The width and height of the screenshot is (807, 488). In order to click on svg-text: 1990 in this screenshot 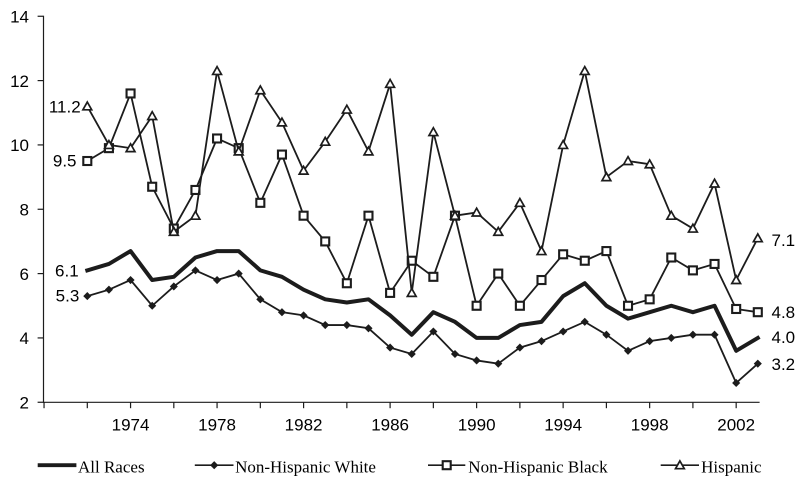, I will do `click(477, 425)`.